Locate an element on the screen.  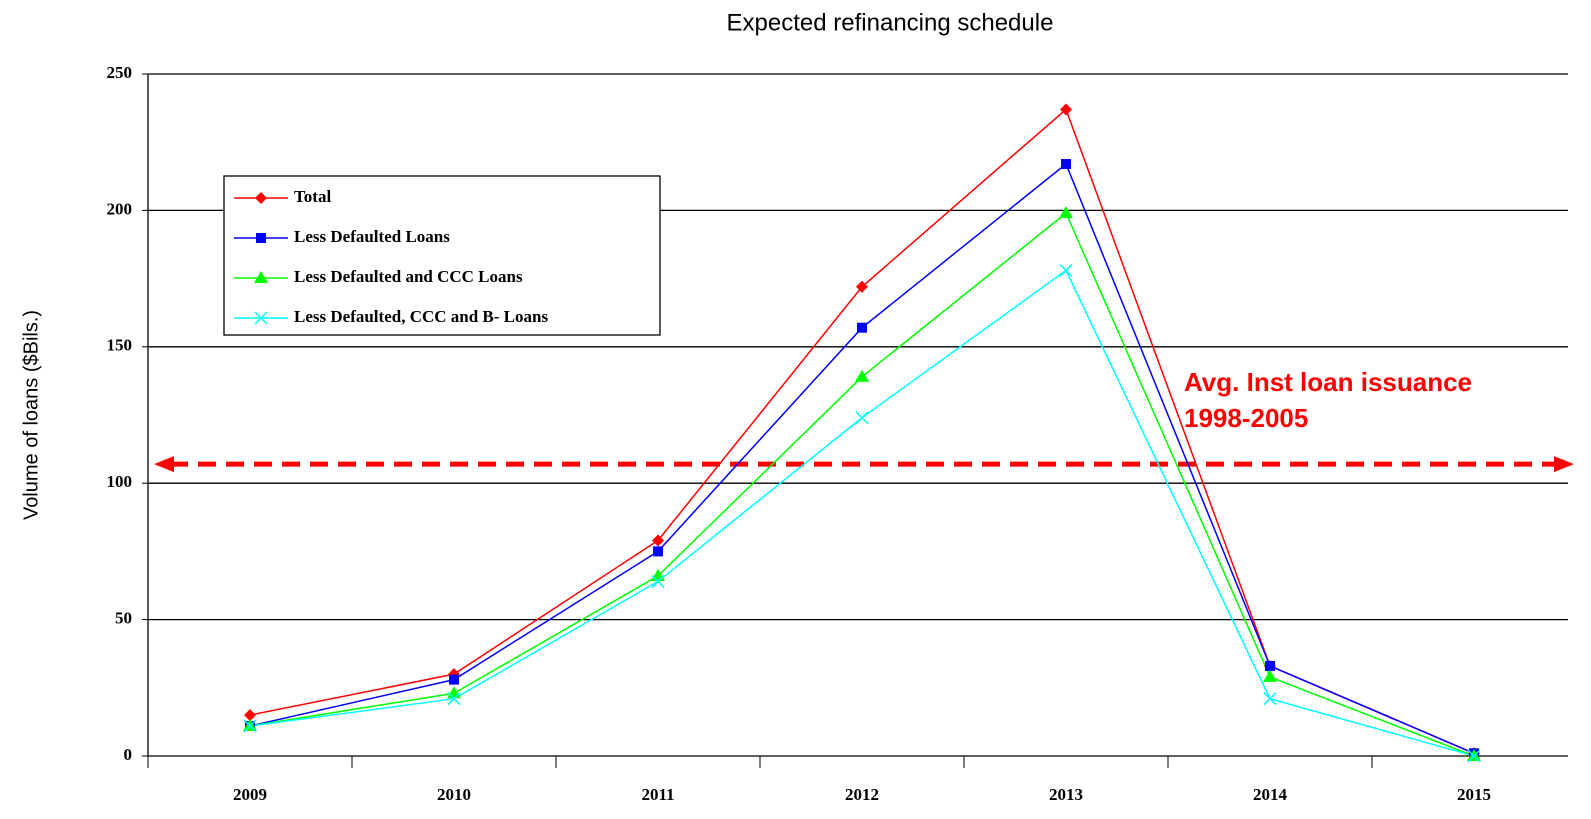
legend-label: Less Defaulted and CCC Loans is located at coordinates (408, 276).